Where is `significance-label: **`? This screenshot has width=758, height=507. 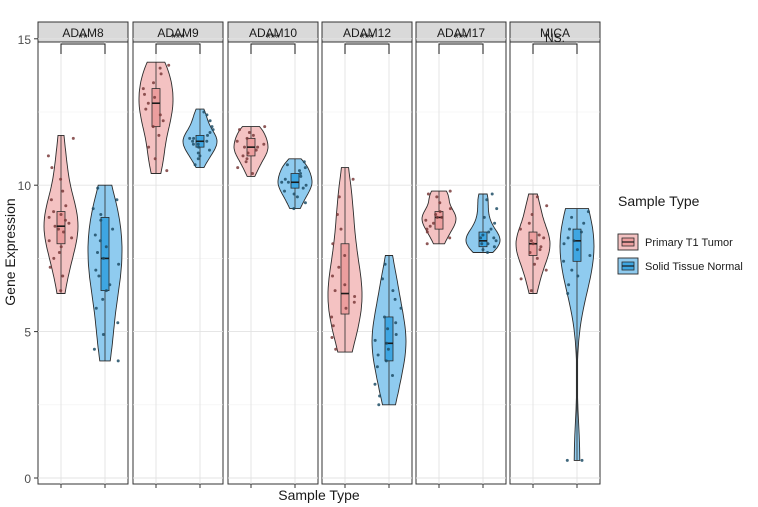 significance-label: ** is located at coordinates (83, 38).